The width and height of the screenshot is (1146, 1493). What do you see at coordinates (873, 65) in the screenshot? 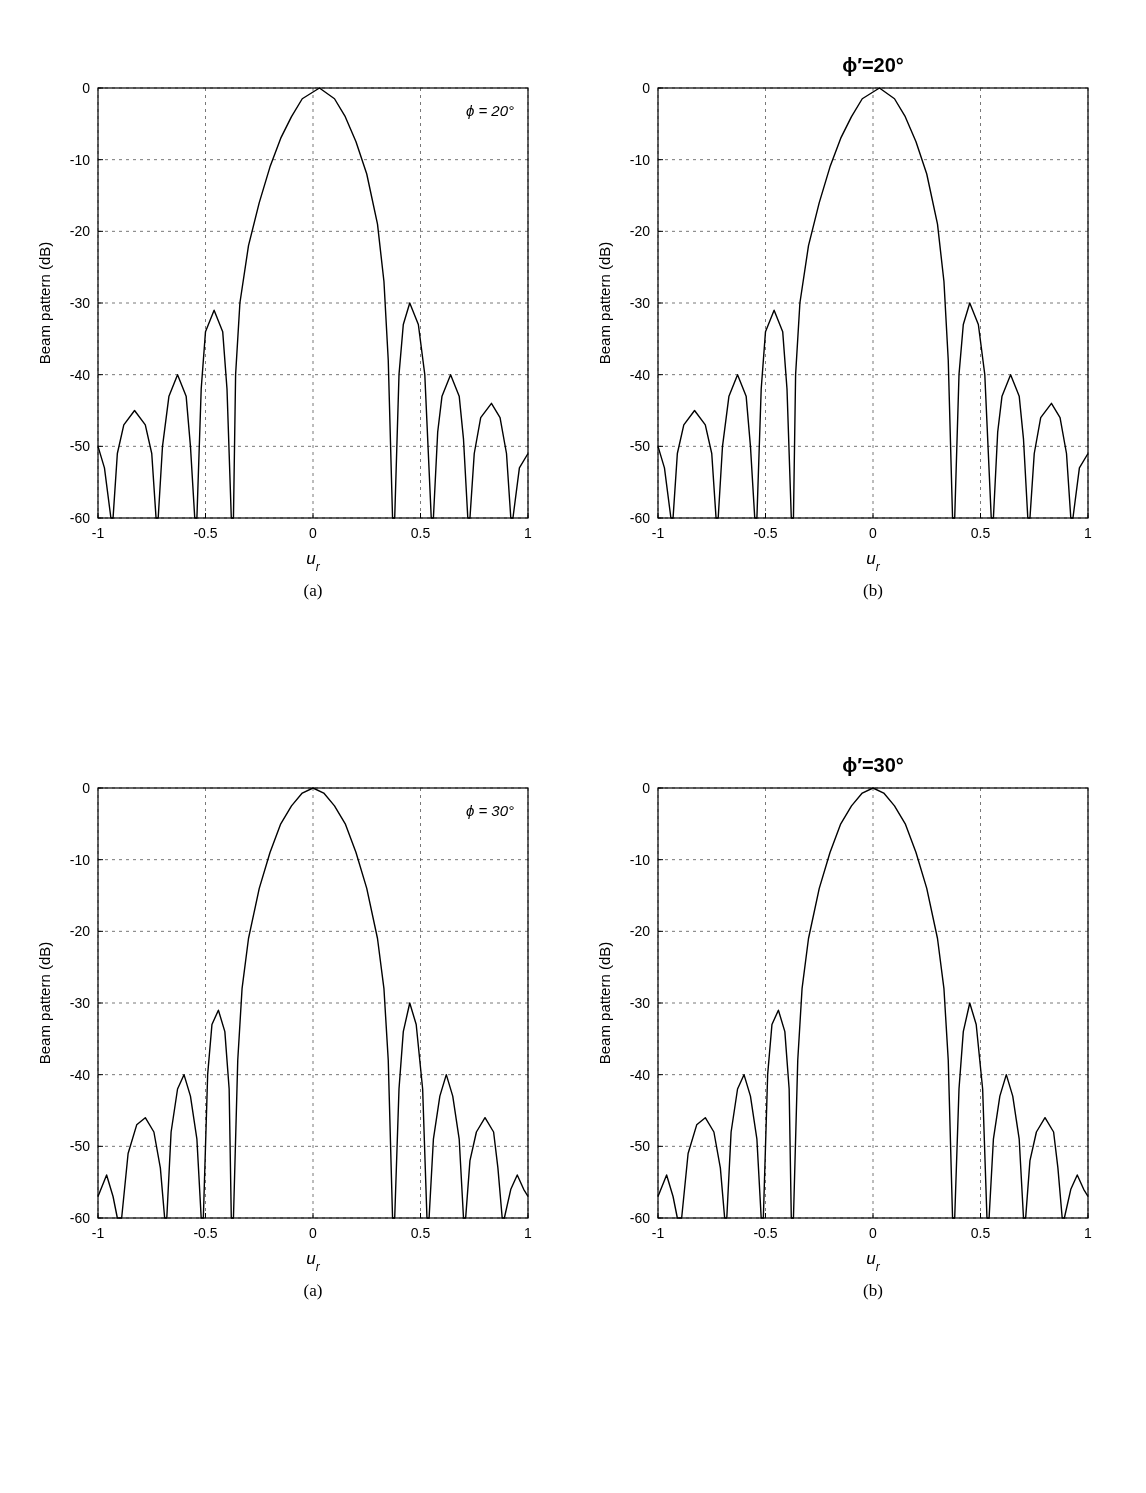
I see `chart-title: ϕ′=20°` at bounding box center [873, 65].